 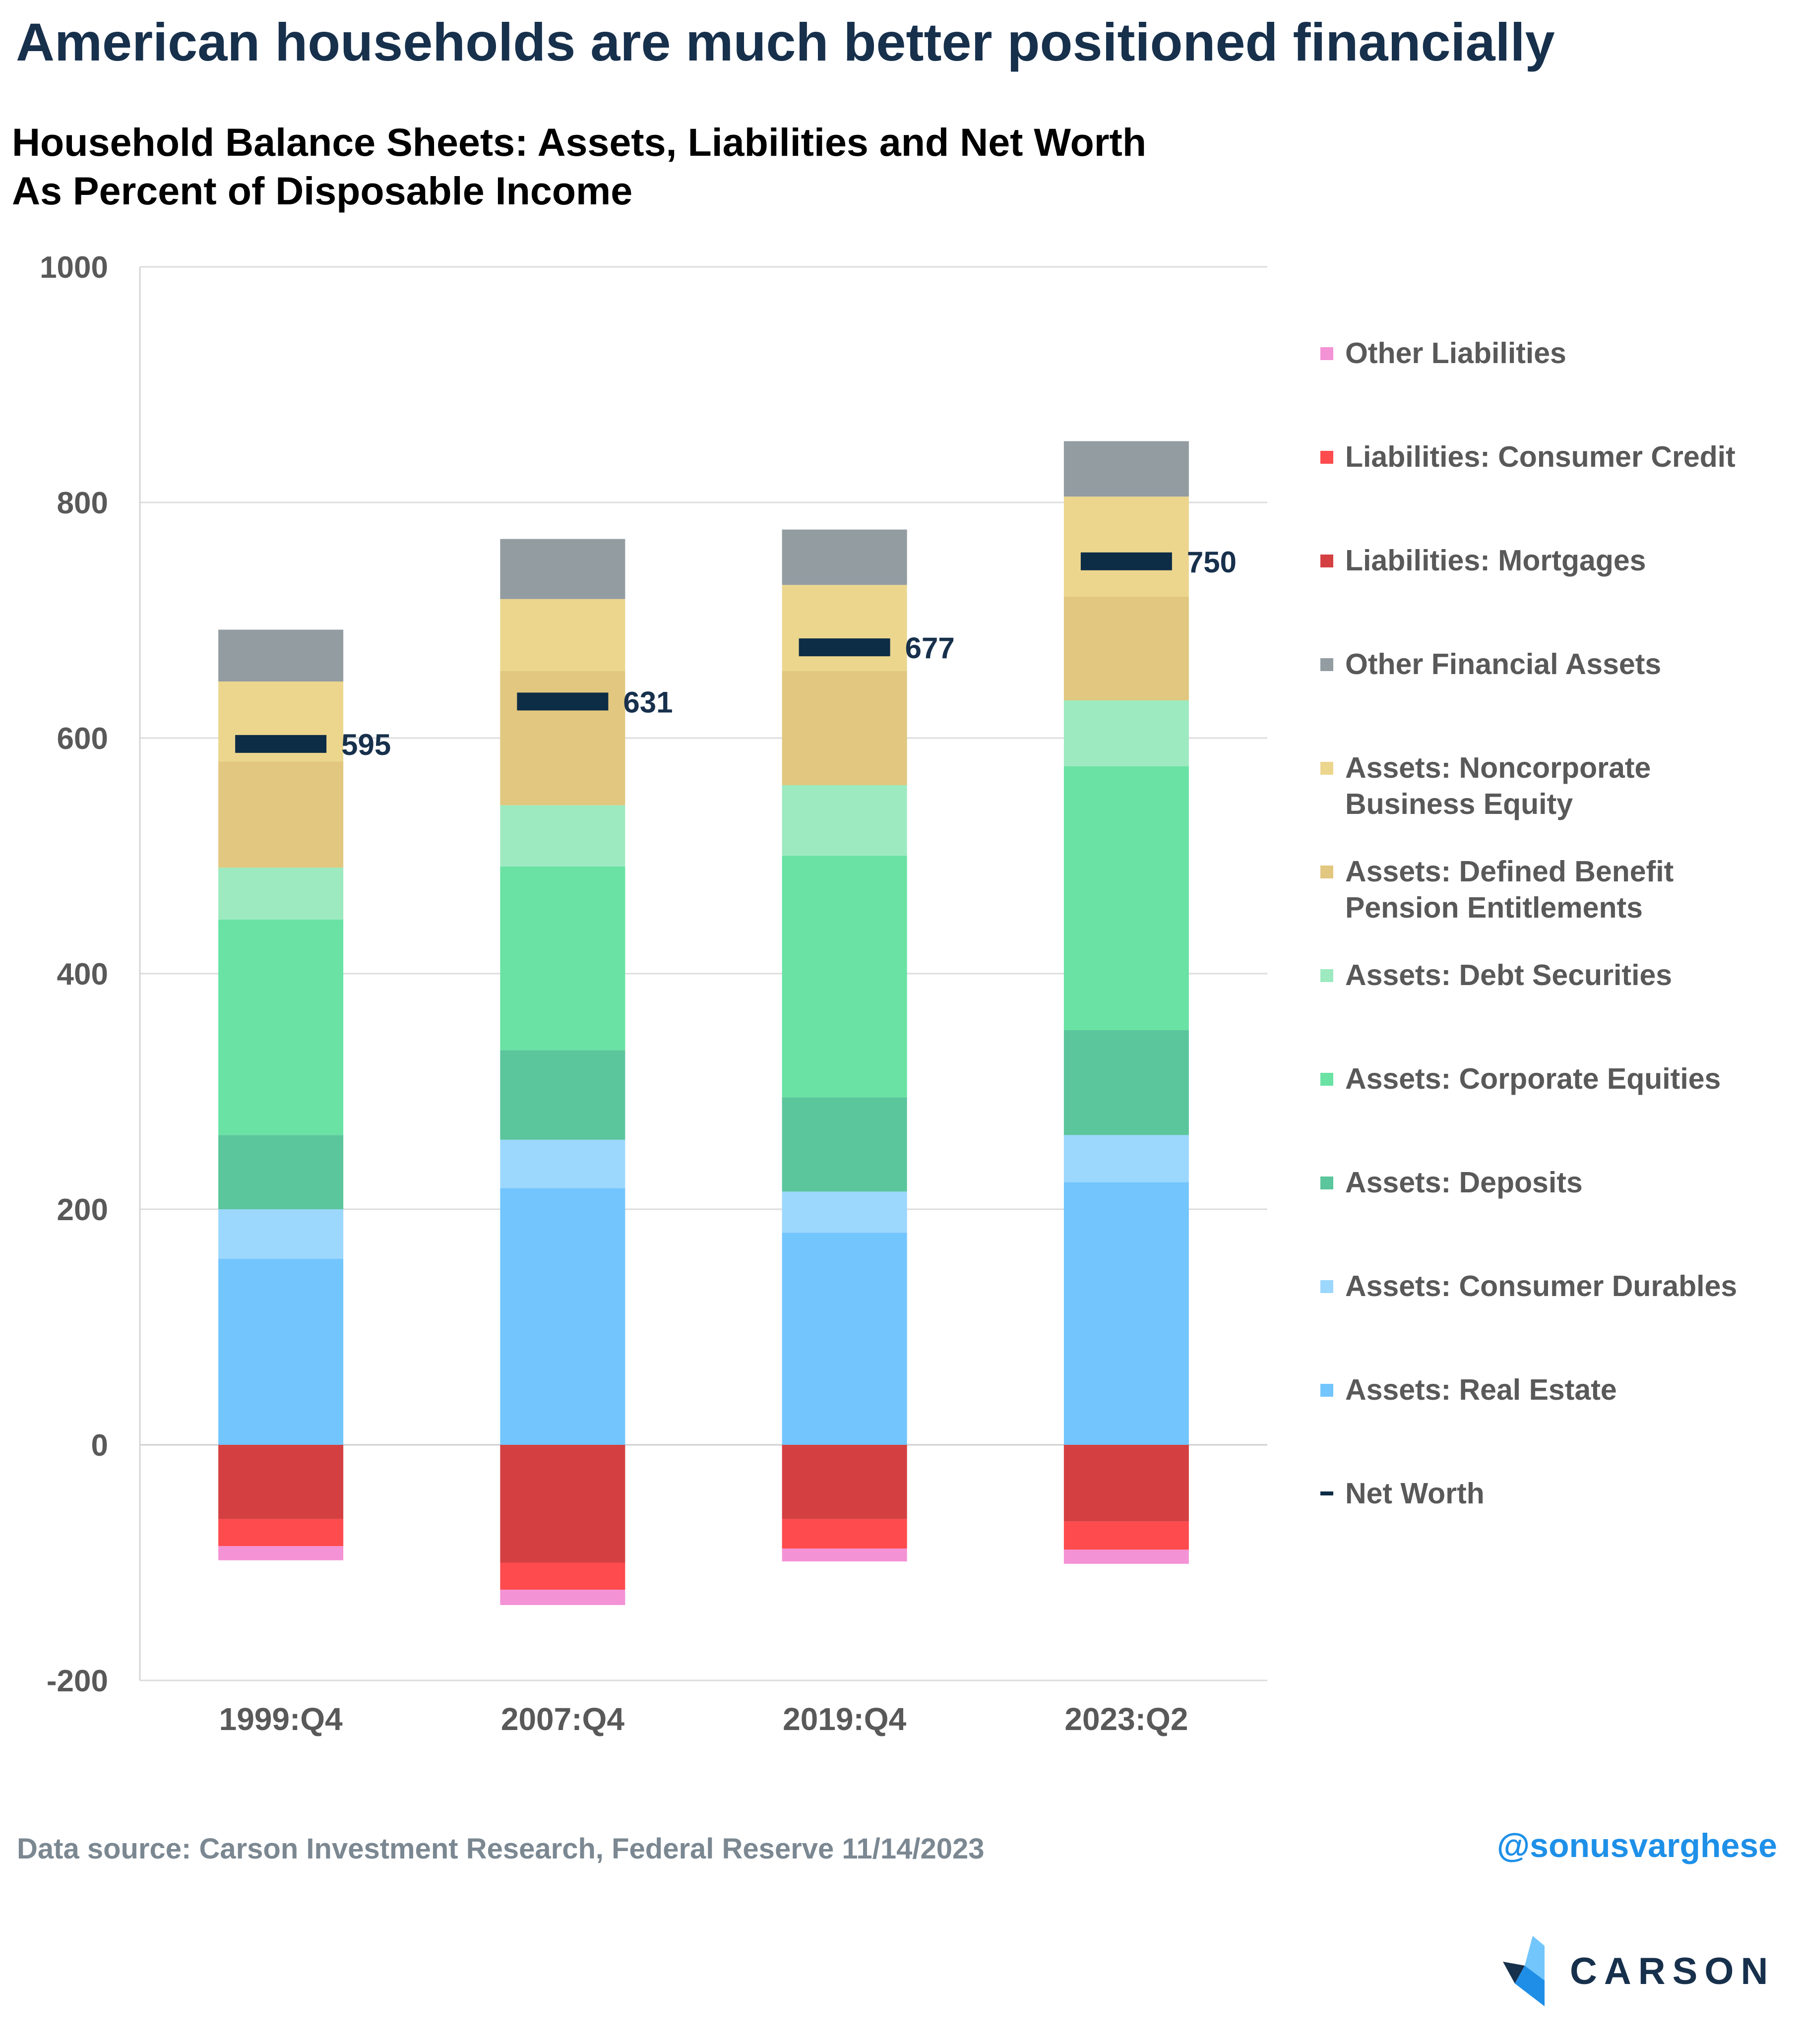 I want to click on y-tick-label: 1000, so click(x=74, y=267).